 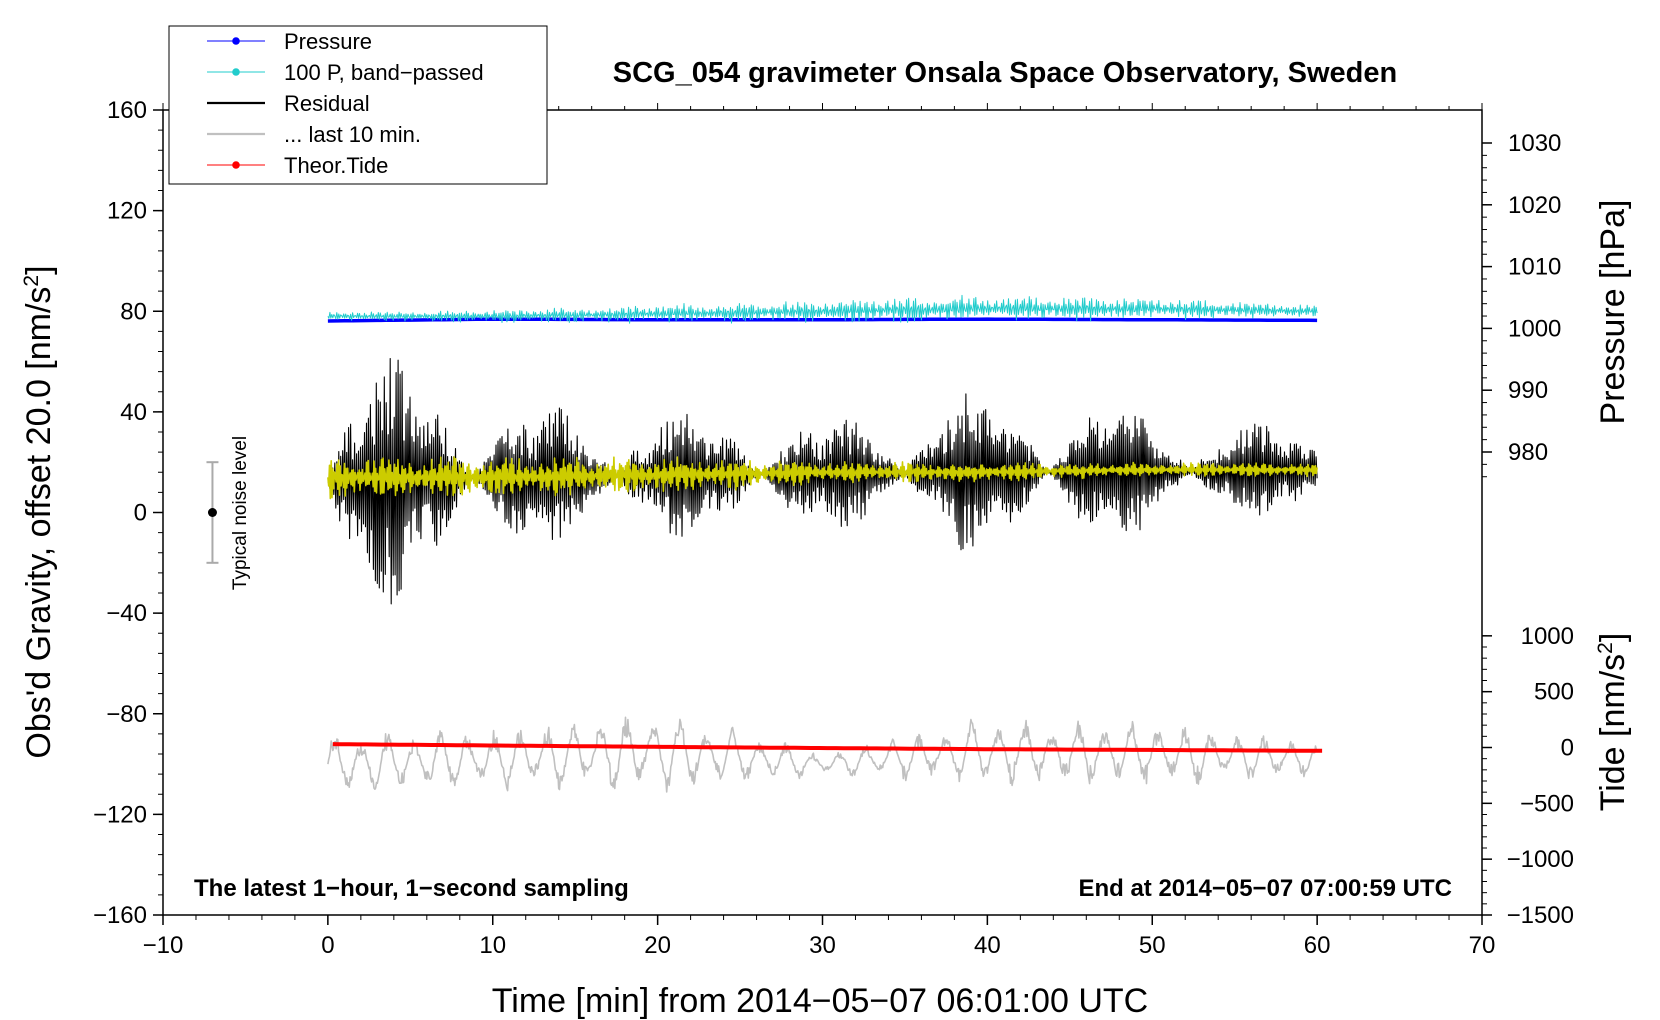 I want to click on y-tick-label: 120, so click(x=127, y=211).